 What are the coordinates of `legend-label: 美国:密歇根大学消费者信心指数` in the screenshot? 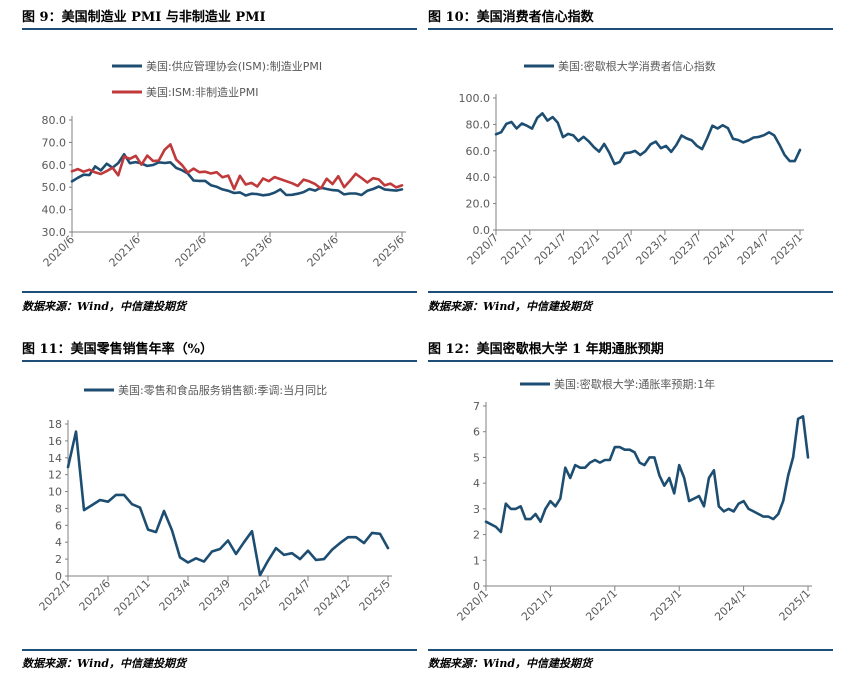 It's located at (637, 66).